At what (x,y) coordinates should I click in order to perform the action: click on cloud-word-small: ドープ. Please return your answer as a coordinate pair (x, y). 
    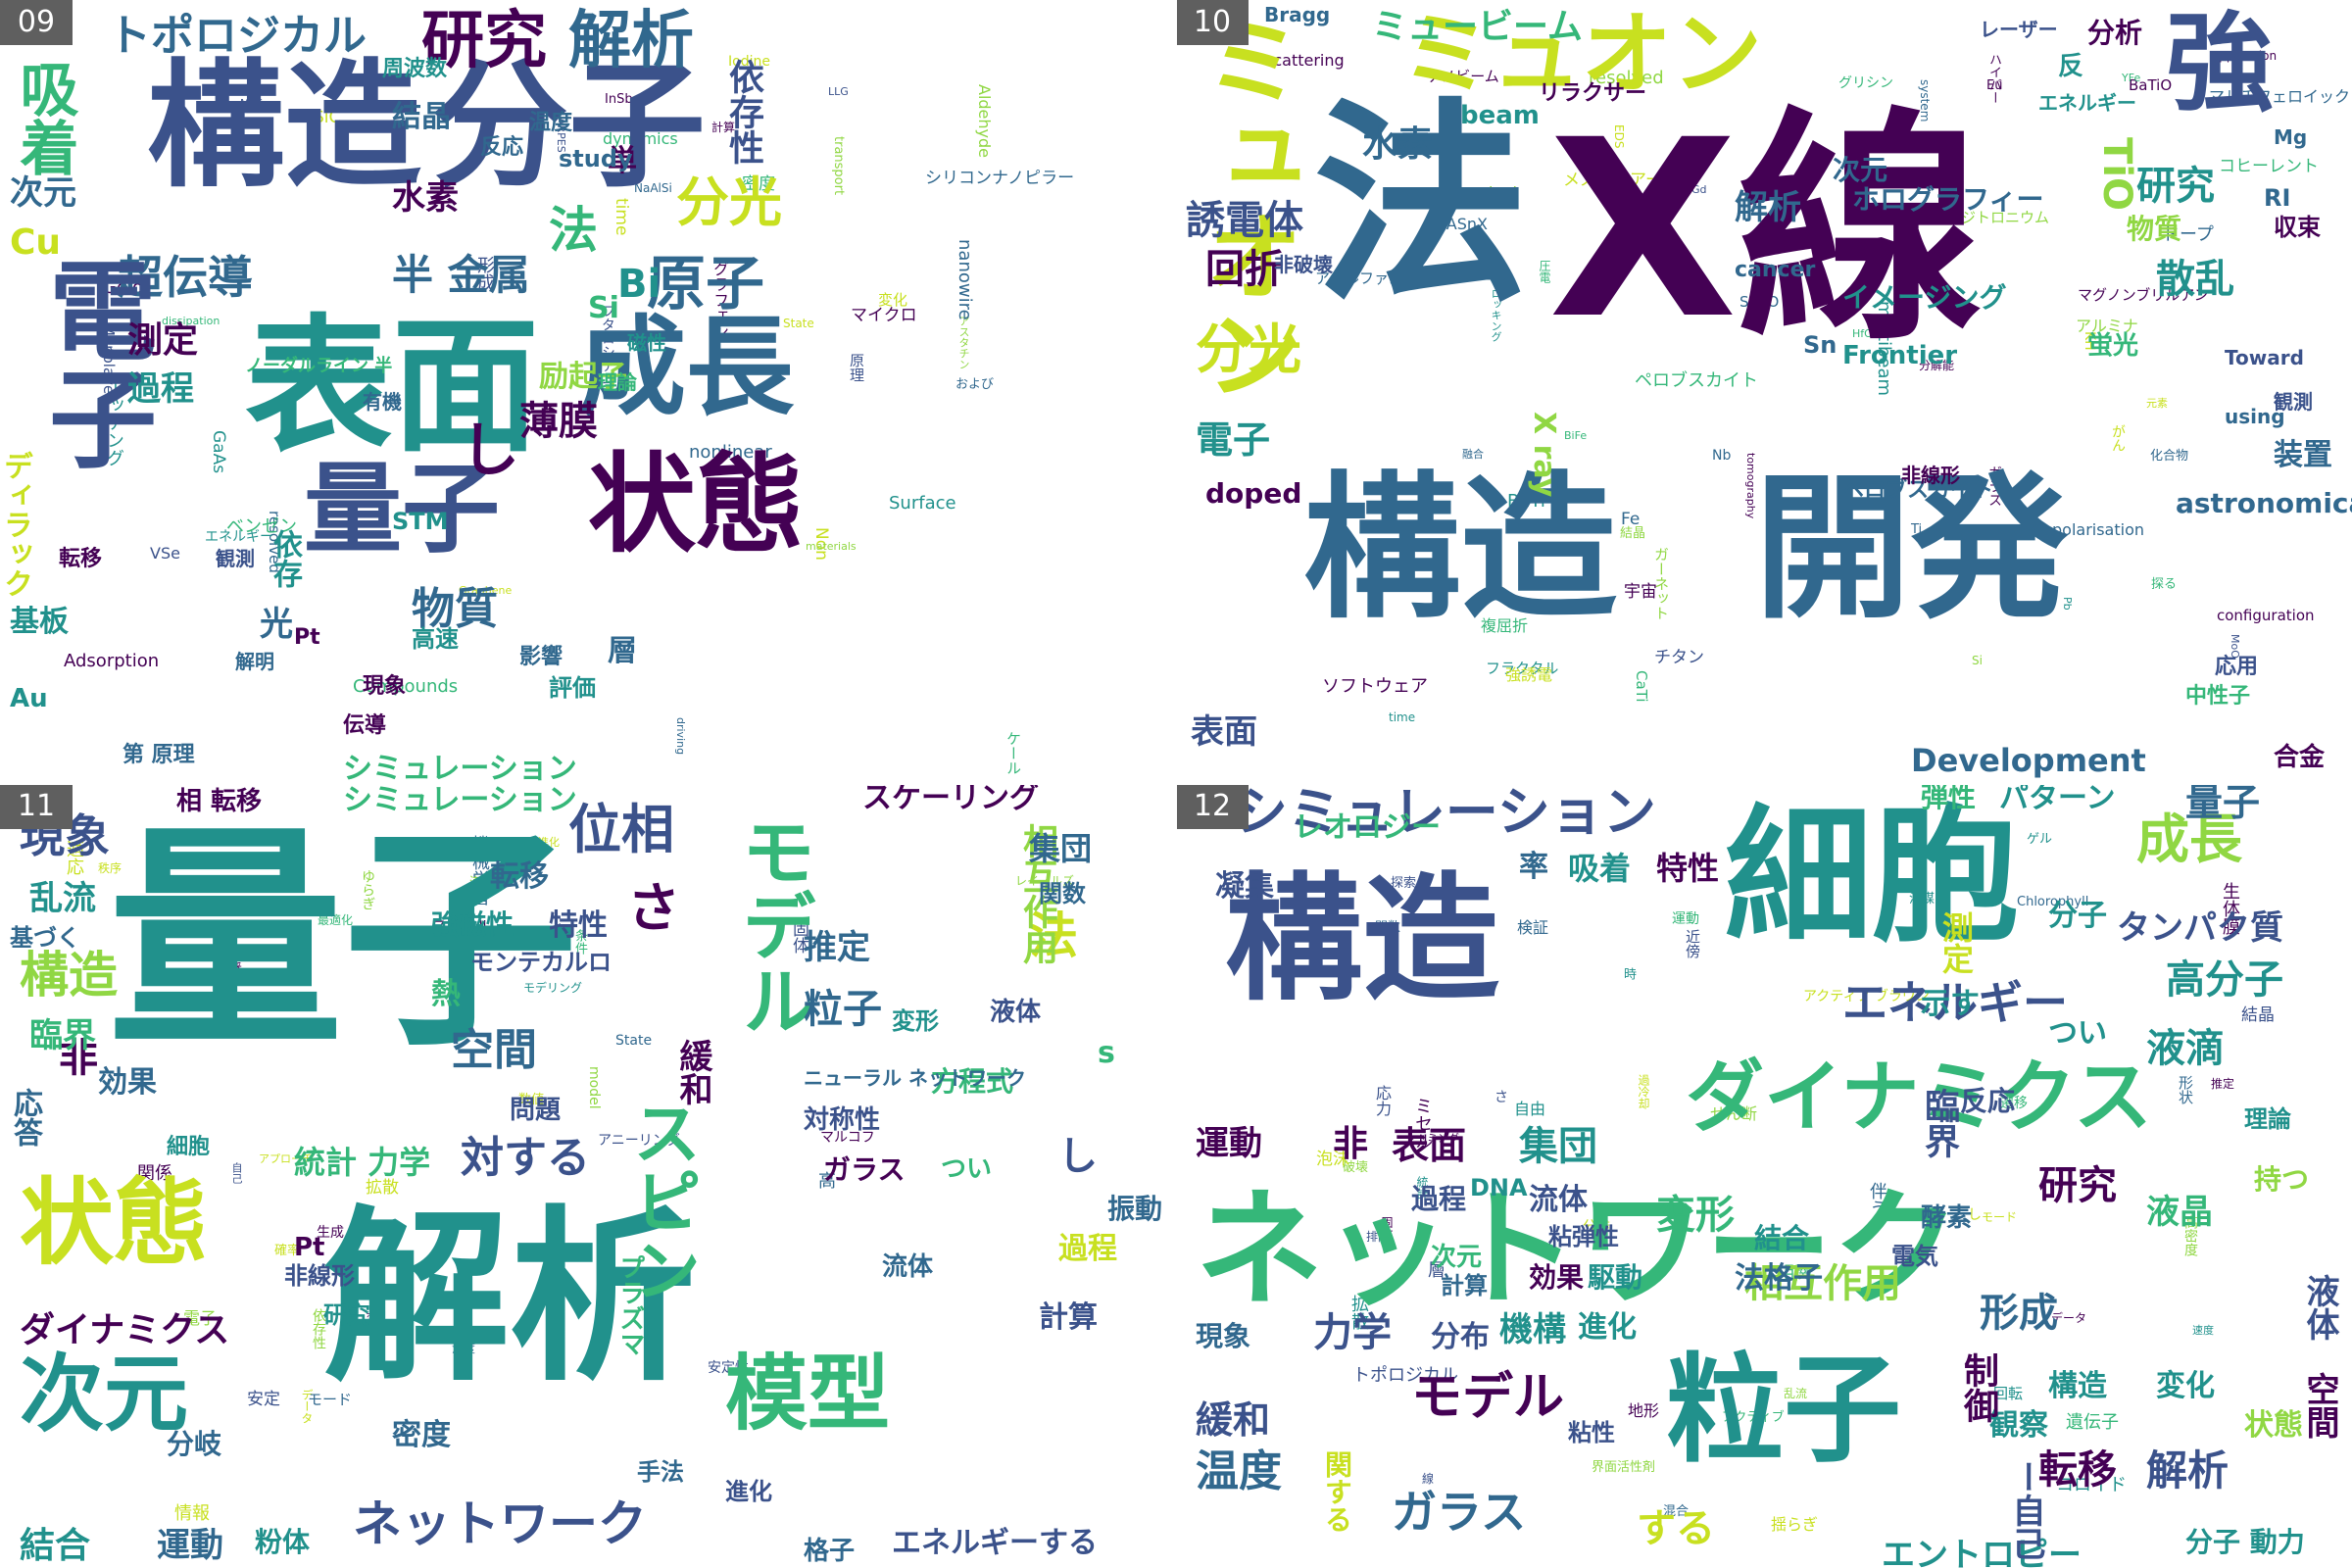
    Looking at the image, I should click on (2188, 234).